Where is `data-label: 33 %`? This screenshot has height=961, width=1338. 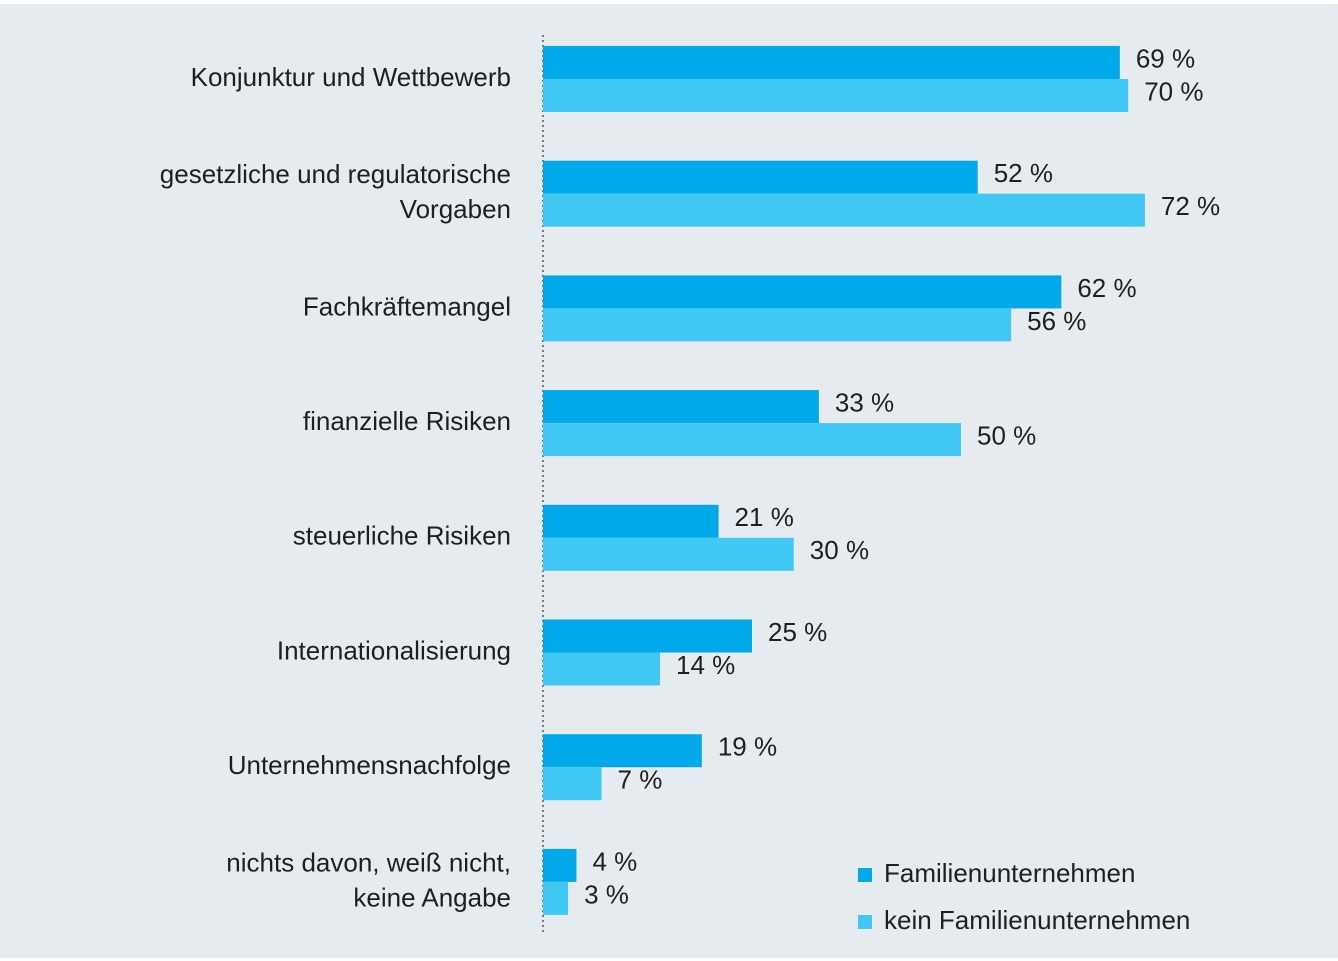
data-label: 33 % is located at coordinates (864, 402).